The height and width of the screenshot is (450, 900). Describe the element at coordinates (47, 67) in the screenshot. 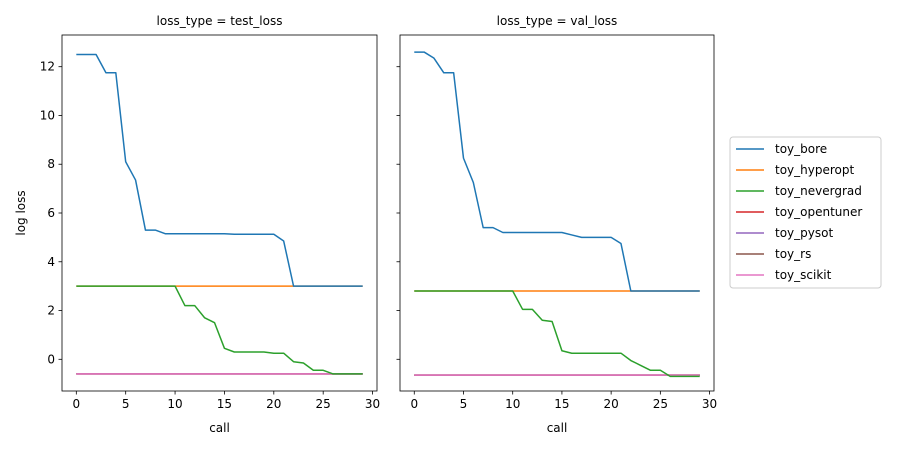

I see `y-tick-label: 12` at that location.